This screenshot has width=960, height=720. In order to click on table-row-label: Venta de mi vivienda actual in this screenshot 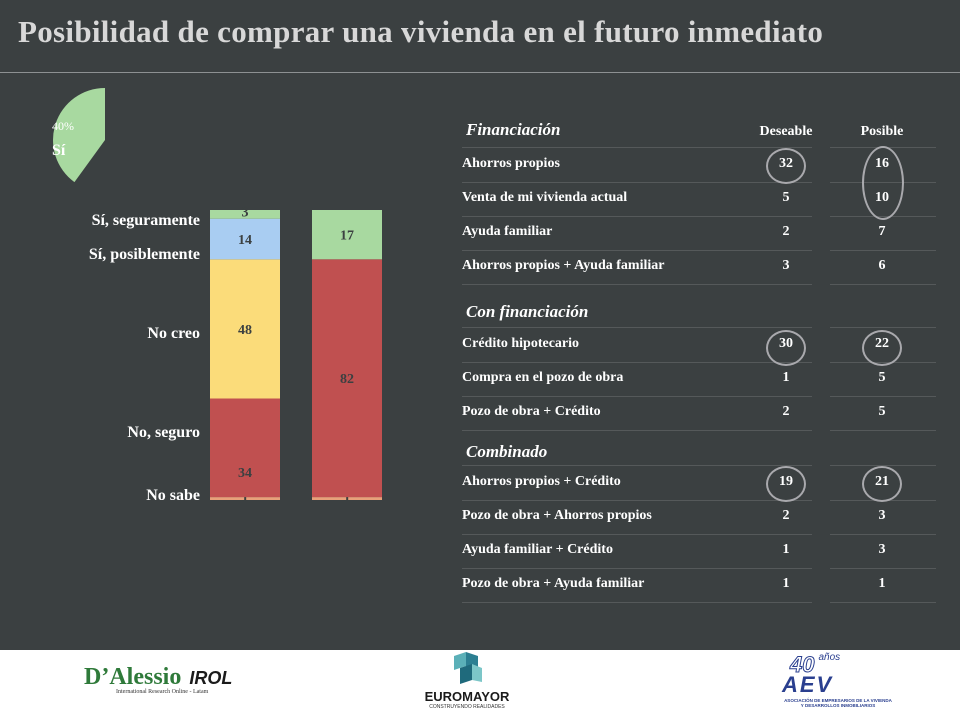, I will do `click(545, 197)`.